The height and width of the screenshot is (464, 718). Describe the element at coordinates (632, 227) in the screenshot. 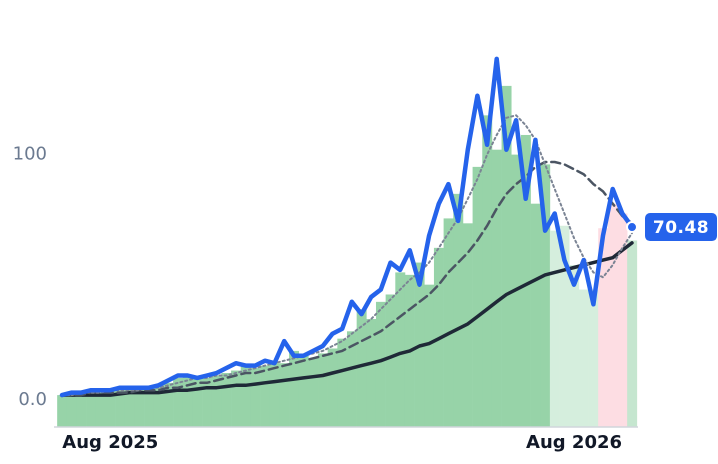

I see `last-point` at that location.